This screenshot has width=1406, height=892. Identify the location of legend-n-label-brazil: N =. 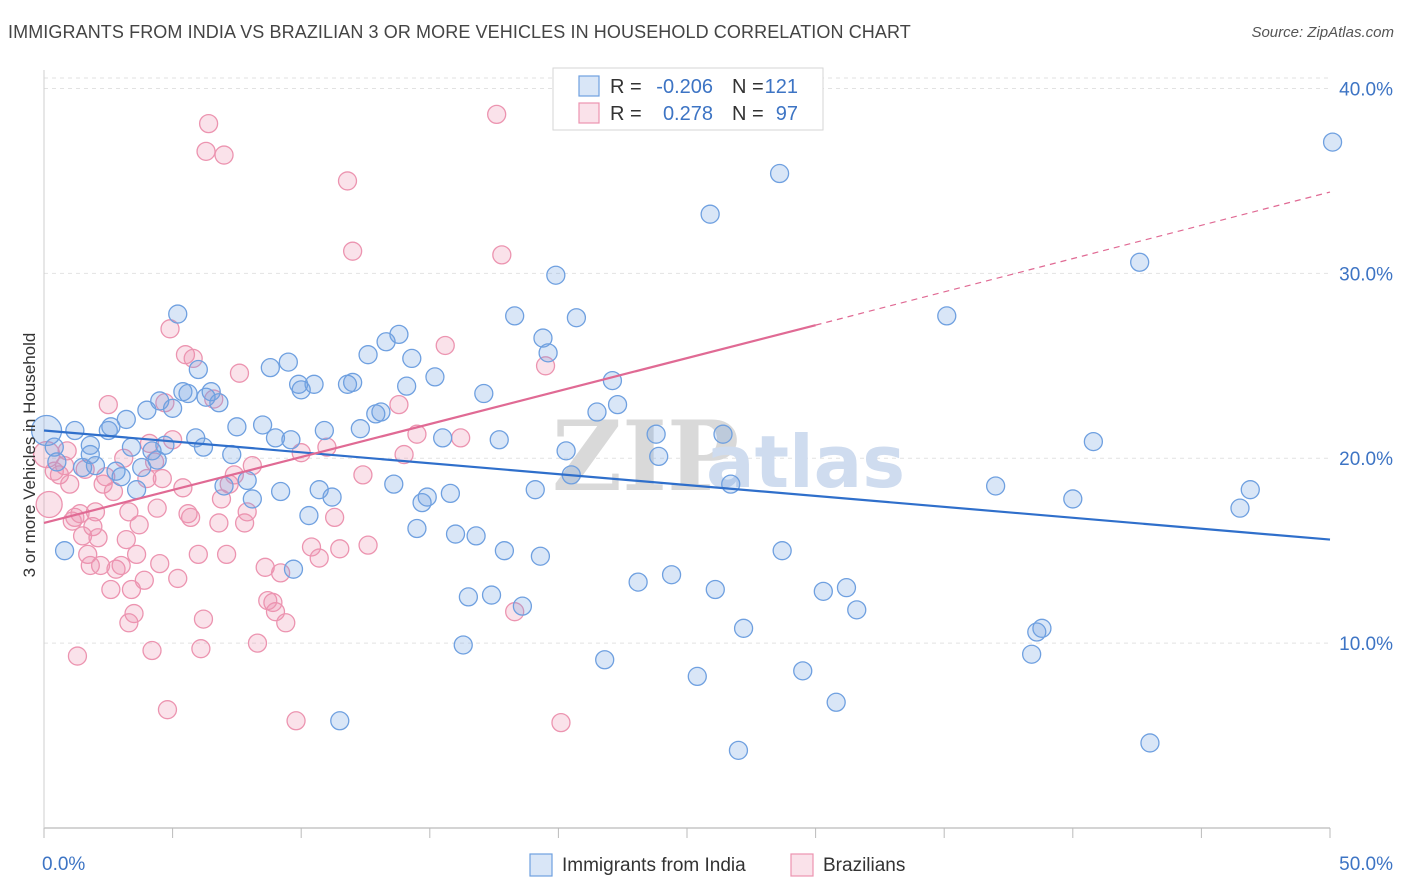
(748, 114).